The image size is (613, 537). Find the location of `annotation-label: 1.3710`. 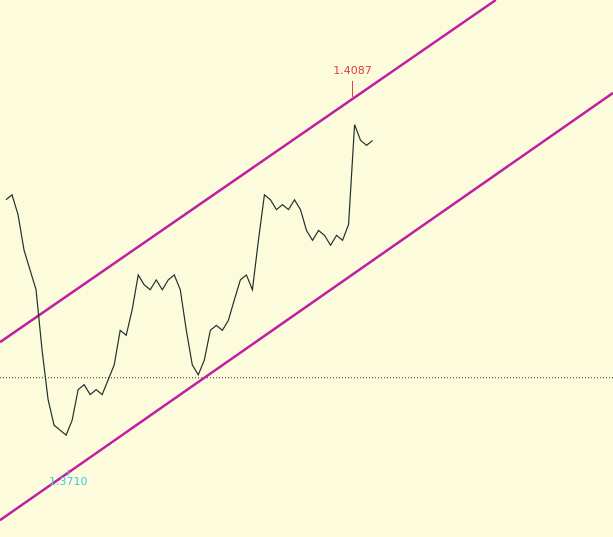

annotation-label: 1.3710 is located at coordinates (68, 481).